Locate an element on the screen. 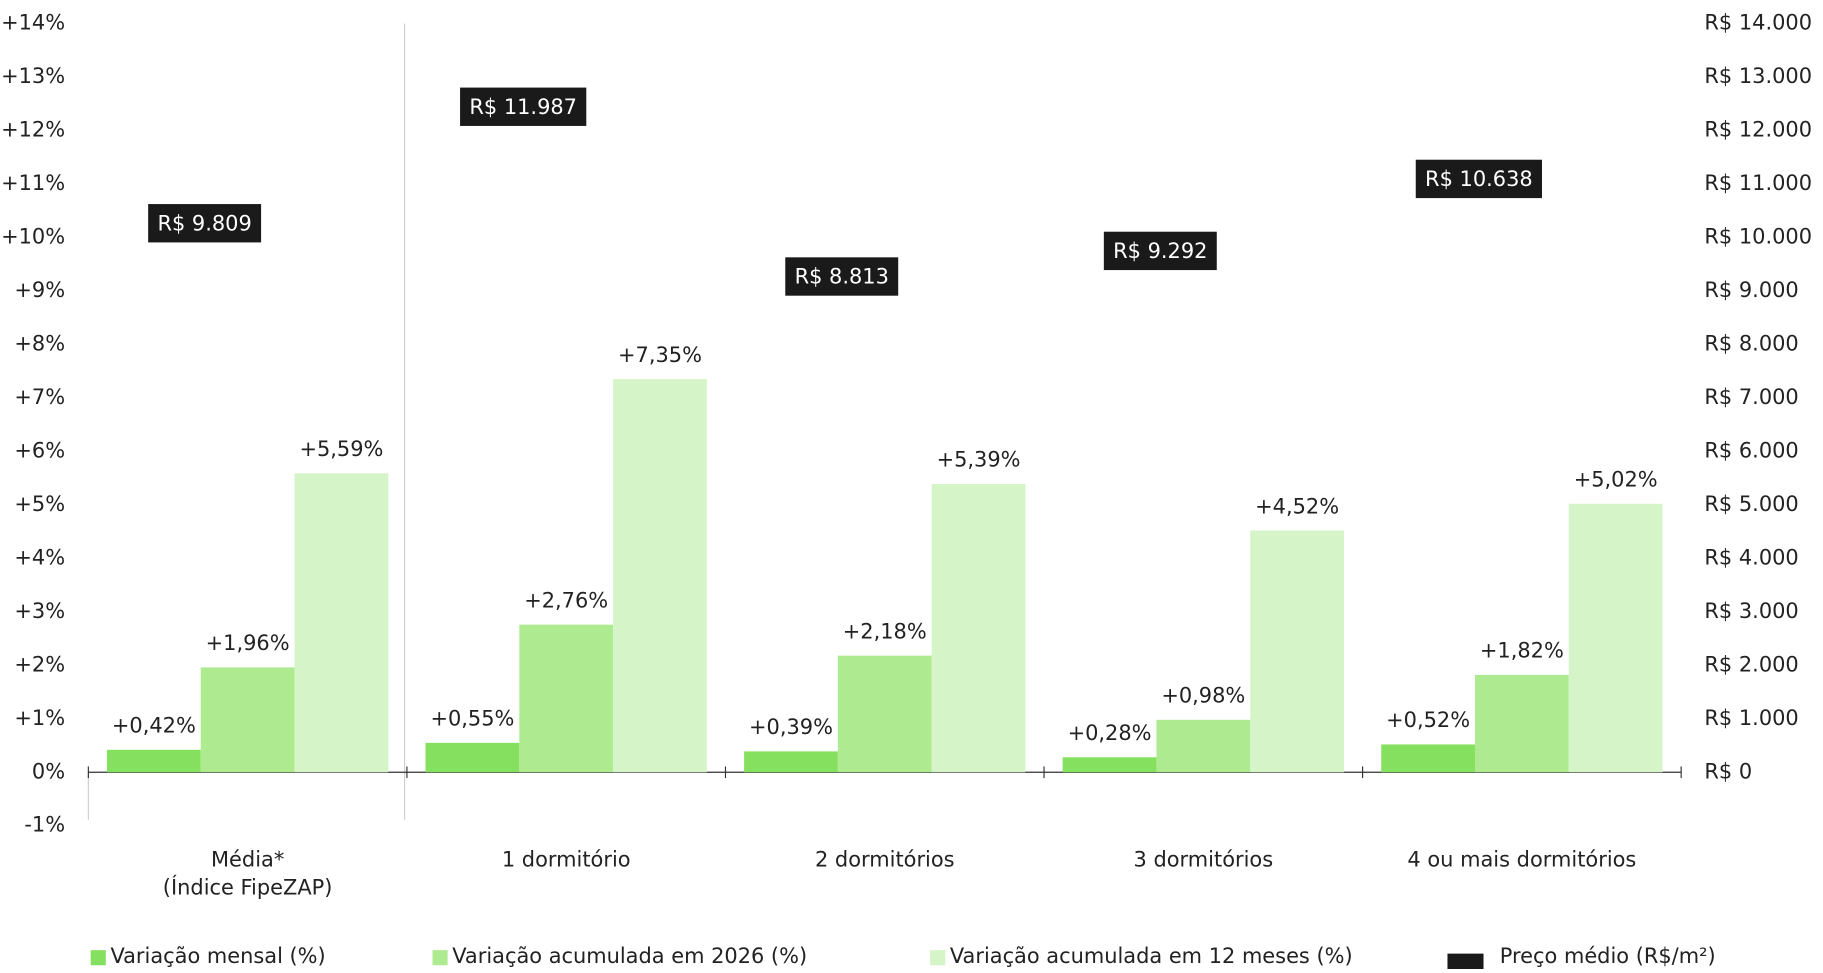 This screenshot has width=1823, height=973. y2-tick-label: R$ 13.000 is located at coordinates (1758, 76).